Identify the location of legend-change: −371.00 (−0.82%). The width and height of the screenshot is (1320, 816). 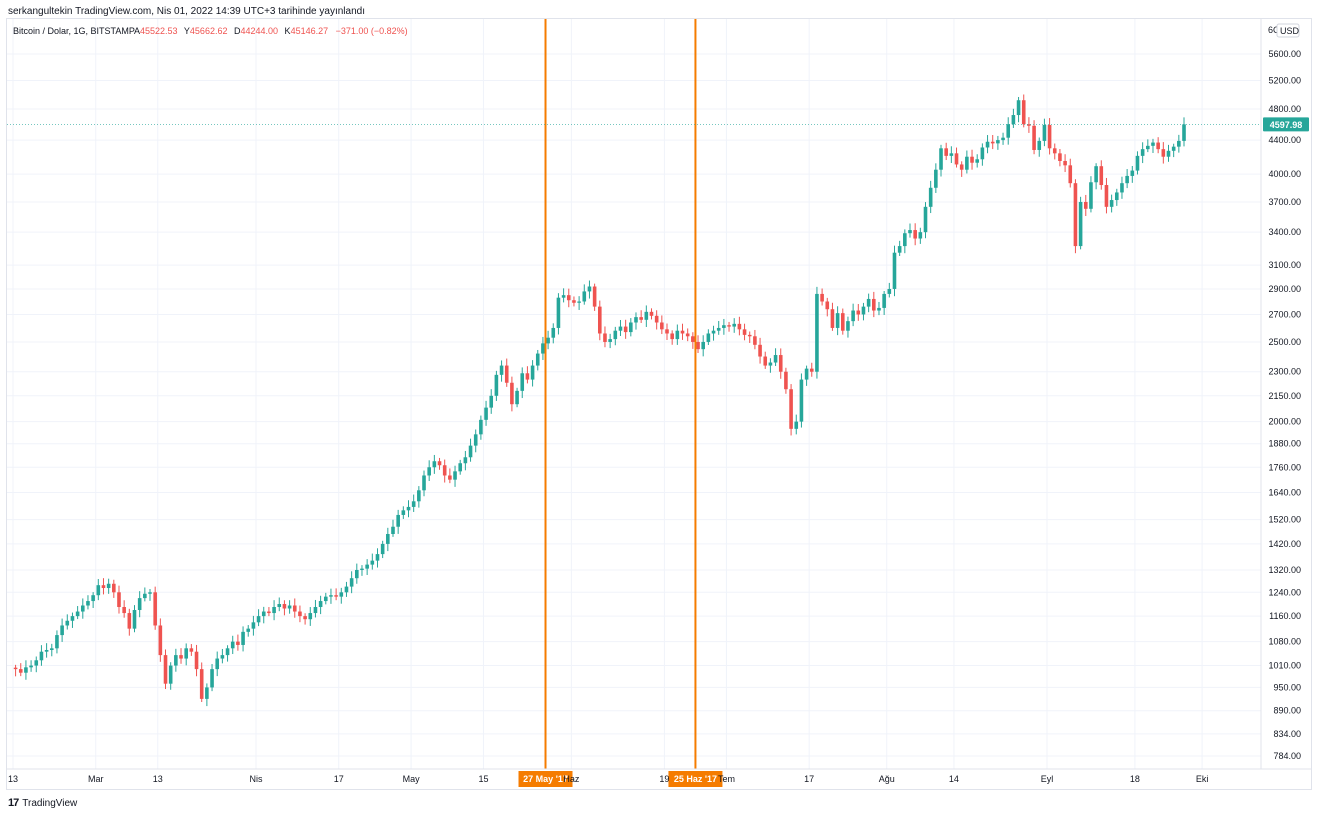
(372, 31).